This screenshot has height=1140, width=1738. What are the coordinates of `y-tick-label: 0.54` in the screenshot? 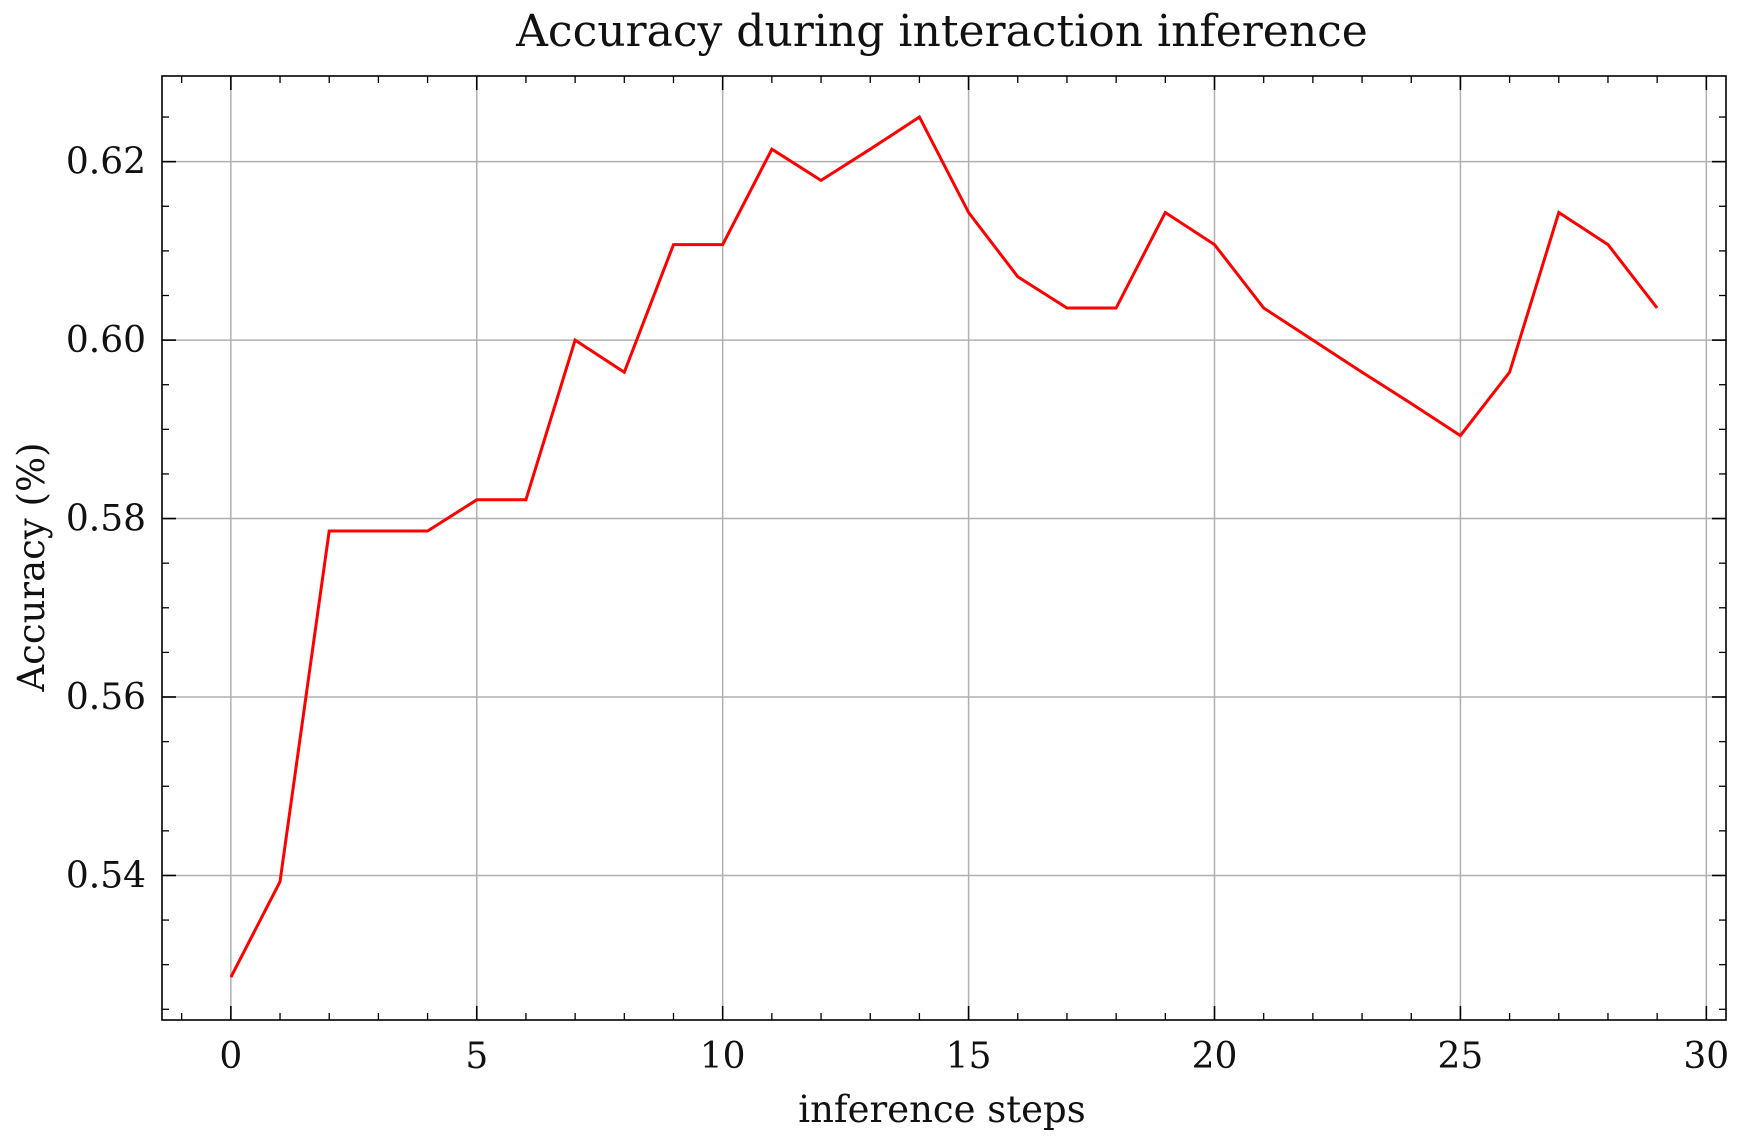 It's located at (106, 875).